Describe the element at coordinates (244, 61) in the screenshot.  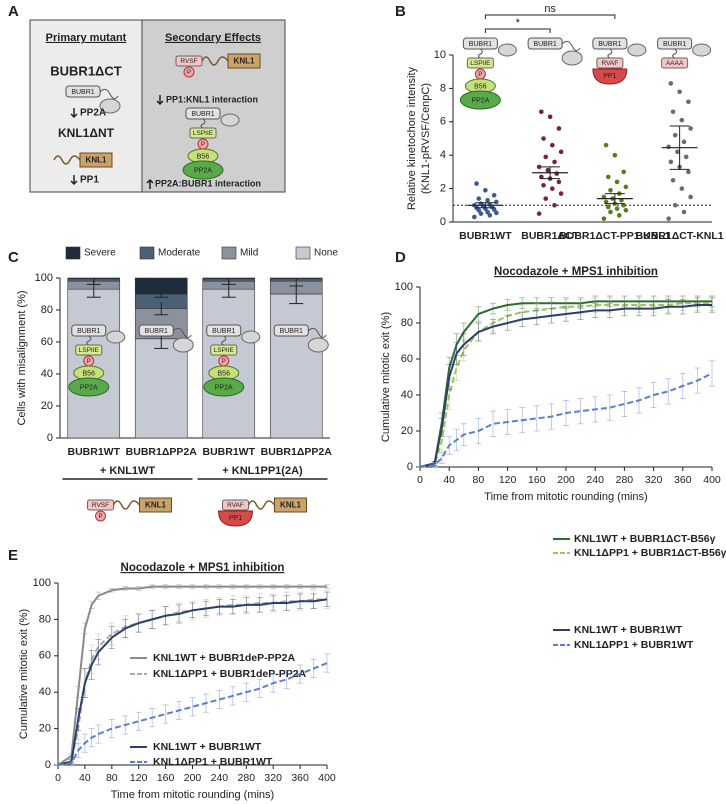
I see `icon-text: KNL1` at that location.